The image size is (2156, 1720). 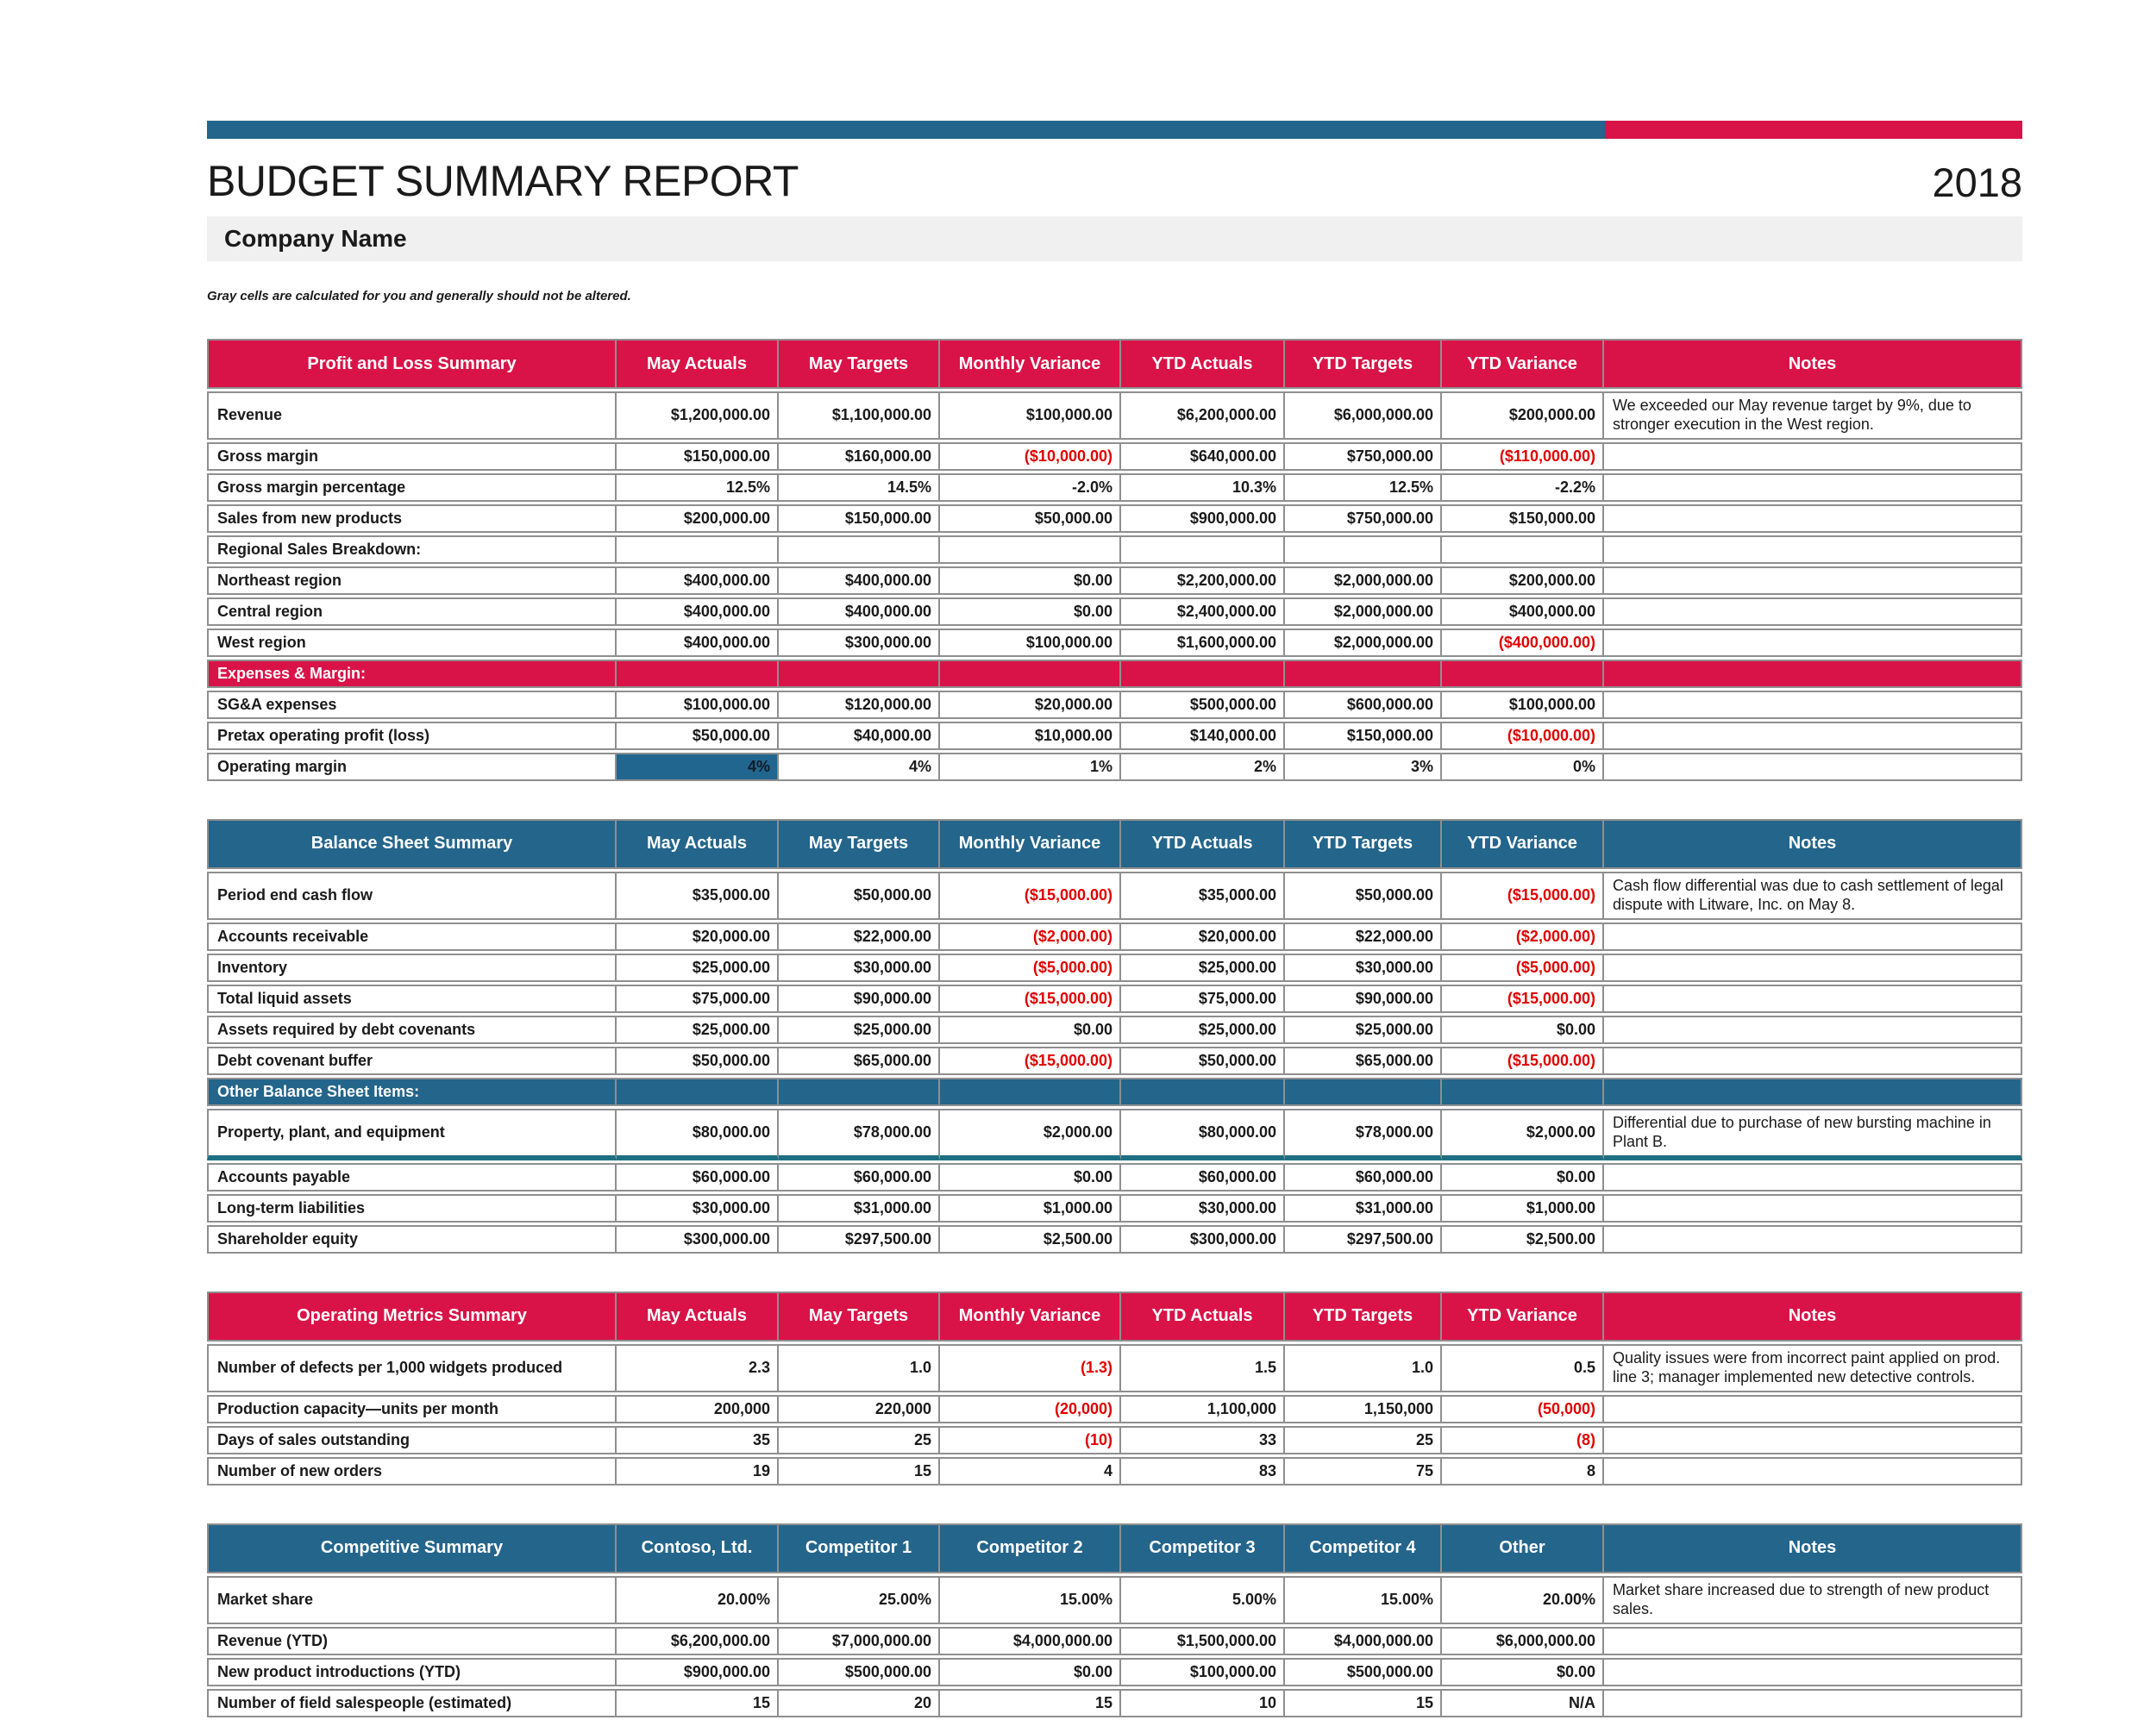 I want to click on value-cell: ($15,000.00), so click(x=1523, y=998).